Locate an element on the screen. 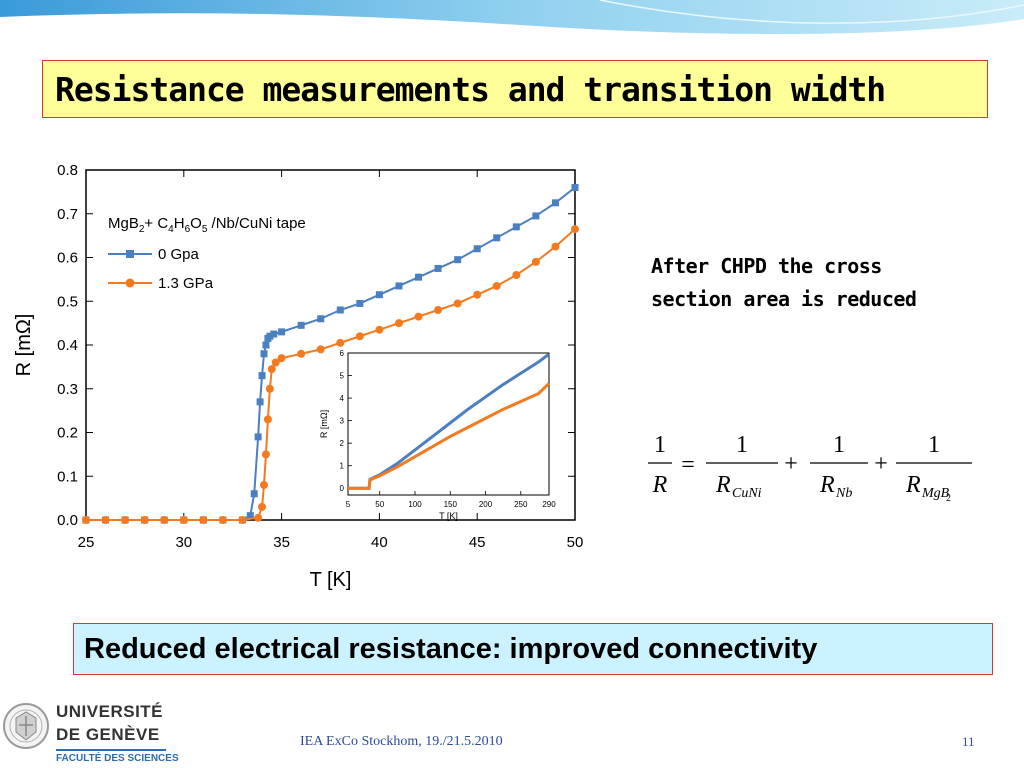 This screenshot has width=1024, height=768. inset-x-tick-label: 250 is located at coordinates (521, 504).